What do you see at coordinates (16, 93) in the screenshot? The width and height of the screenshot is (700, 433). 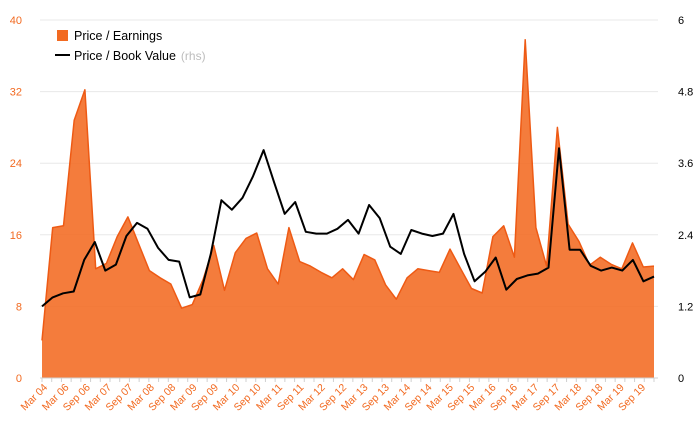 I see `y-left-tick-4: 32` at bounding box center [16, 93].